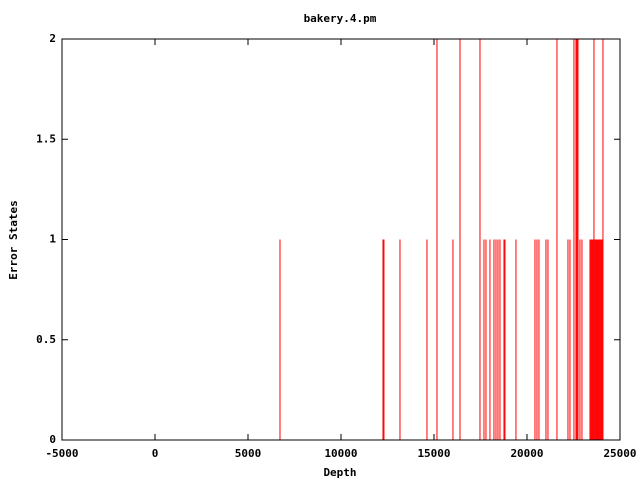  Describe the element at coordinates (526, 453) in the screenshot. I see `x-tick-label: 20000` at that location.